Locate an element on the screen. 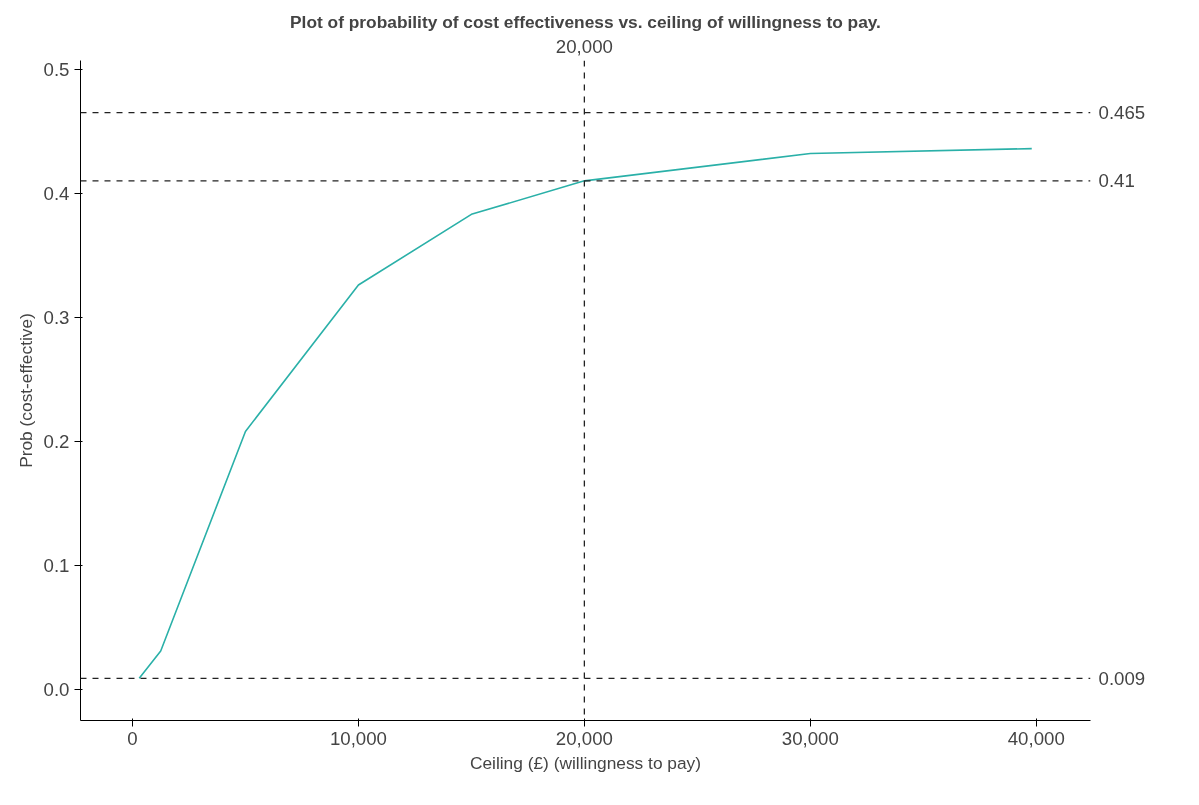 This screenshot has height=805, width=1199. x-tick-label: 30,000 is located at coordinates (810, 738).